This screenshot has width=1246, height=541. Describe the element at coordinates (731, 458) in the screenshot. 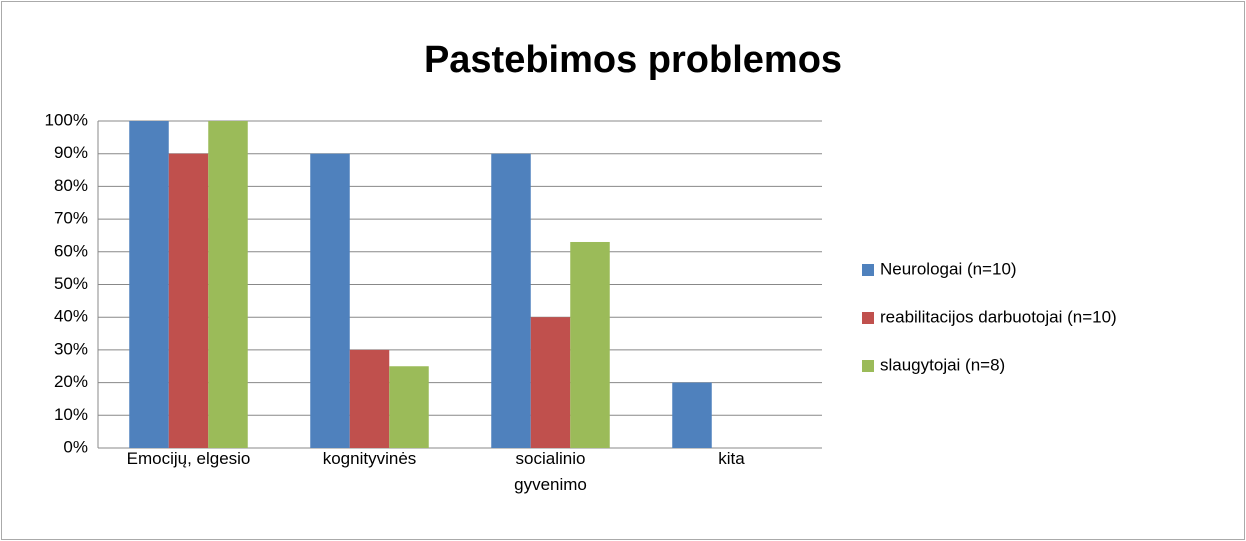

I see `x-tick-label: kita` at that location.